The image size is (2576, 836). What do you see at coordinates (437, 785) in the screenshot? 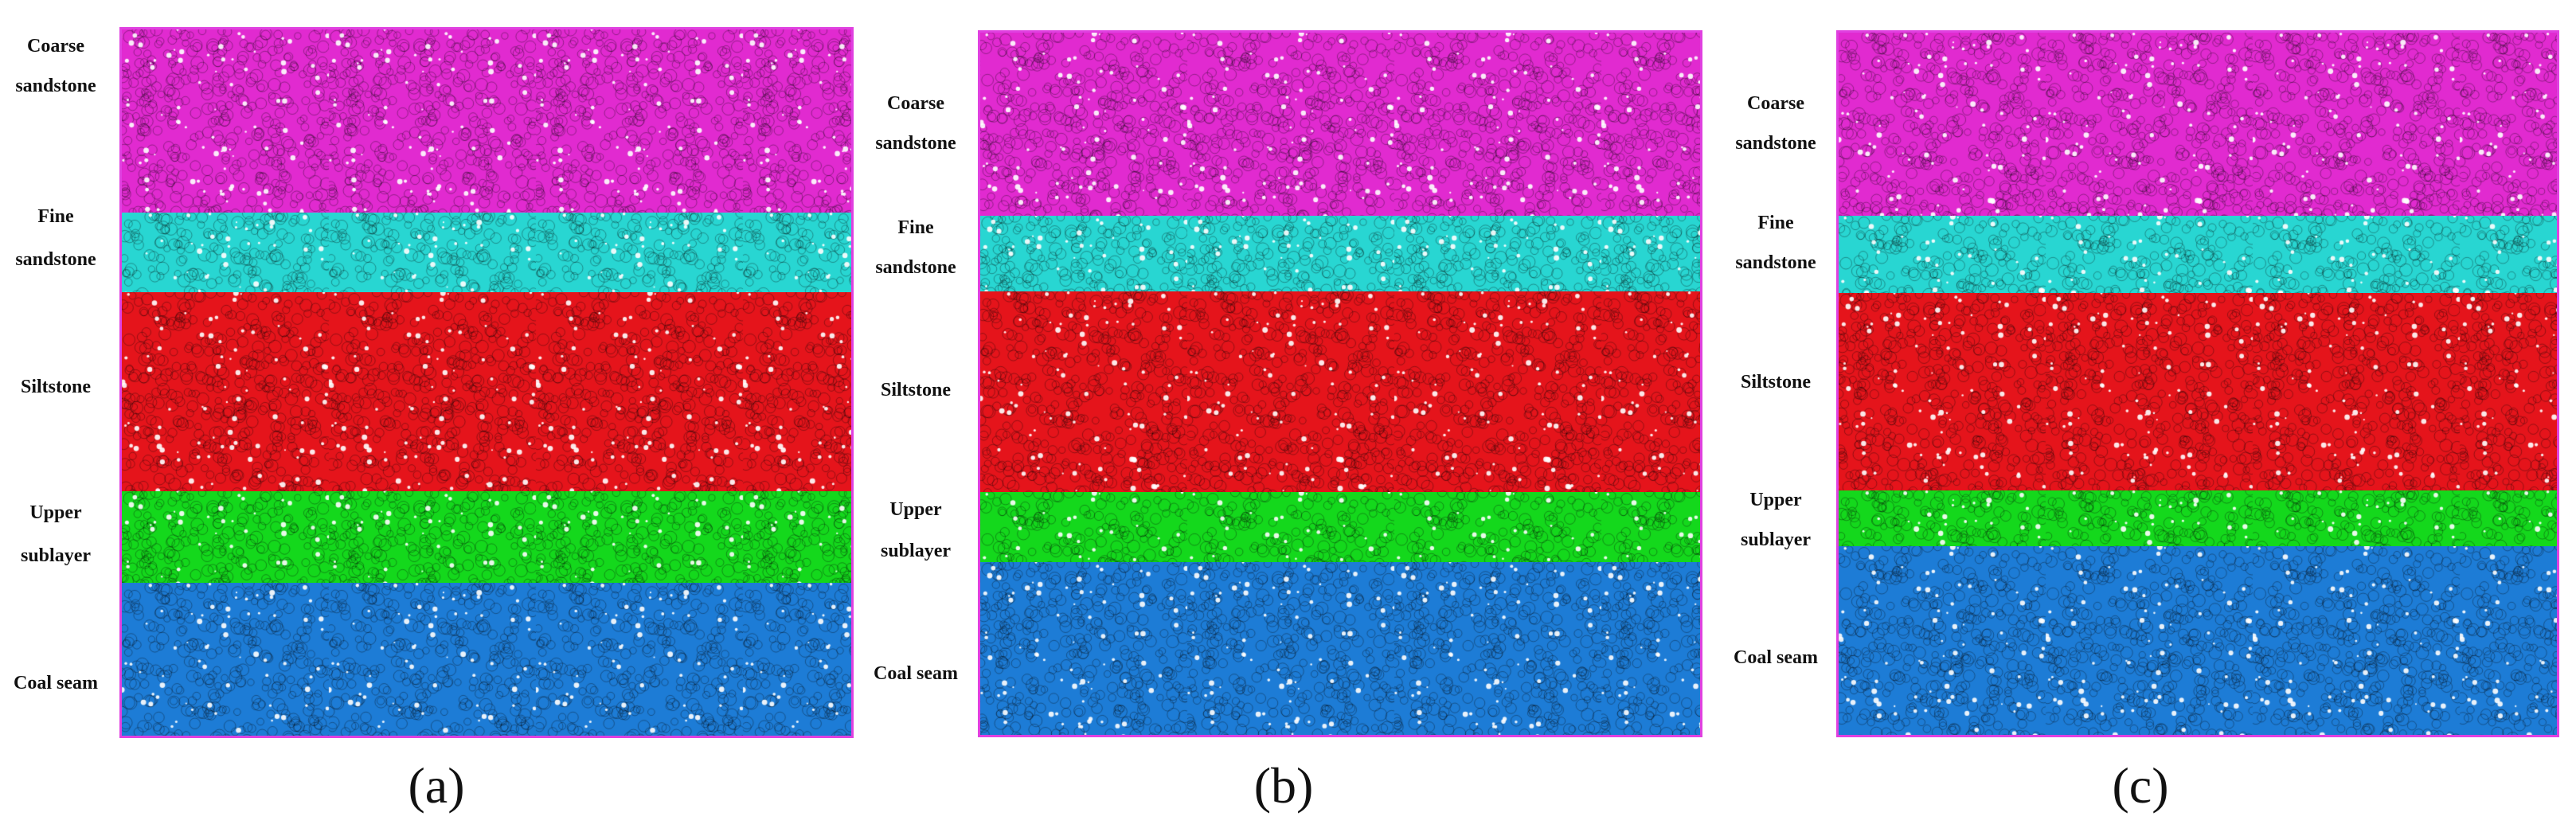
I see `caption-a: (a)` at bounding box center [437, 785].